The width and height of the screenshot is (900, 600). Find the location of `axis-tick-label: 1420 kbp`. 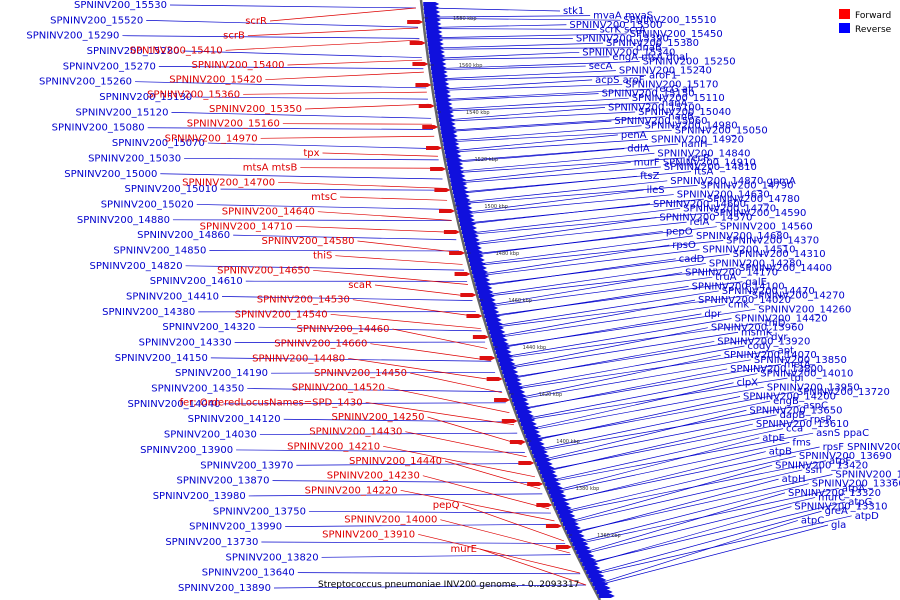

axis-tick-label: 1420 kbp is located at coordinates (551, 395).